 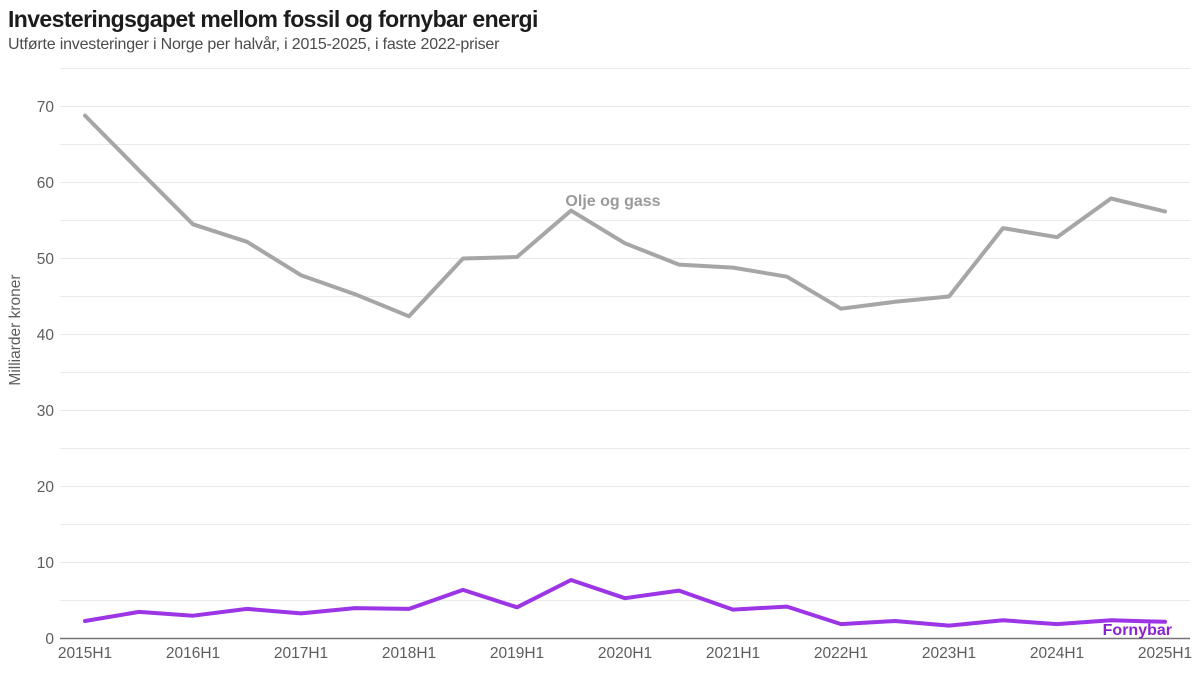 I want to click on x-tick-label: 2021H1, so click(x=733, y=653).